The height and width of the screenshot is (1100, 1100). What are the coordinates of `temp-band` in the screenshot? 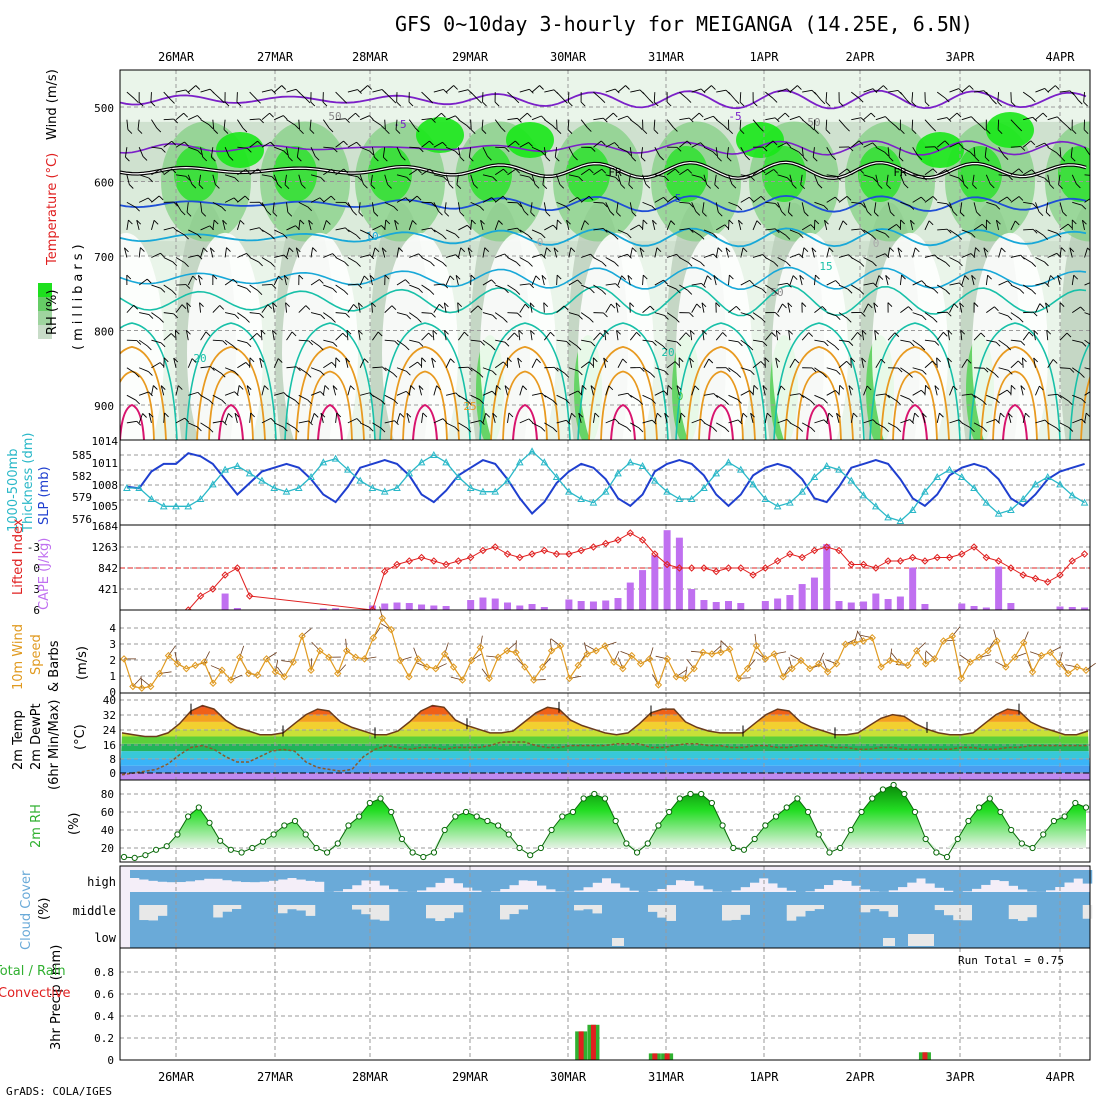 It's located at (605, 769).